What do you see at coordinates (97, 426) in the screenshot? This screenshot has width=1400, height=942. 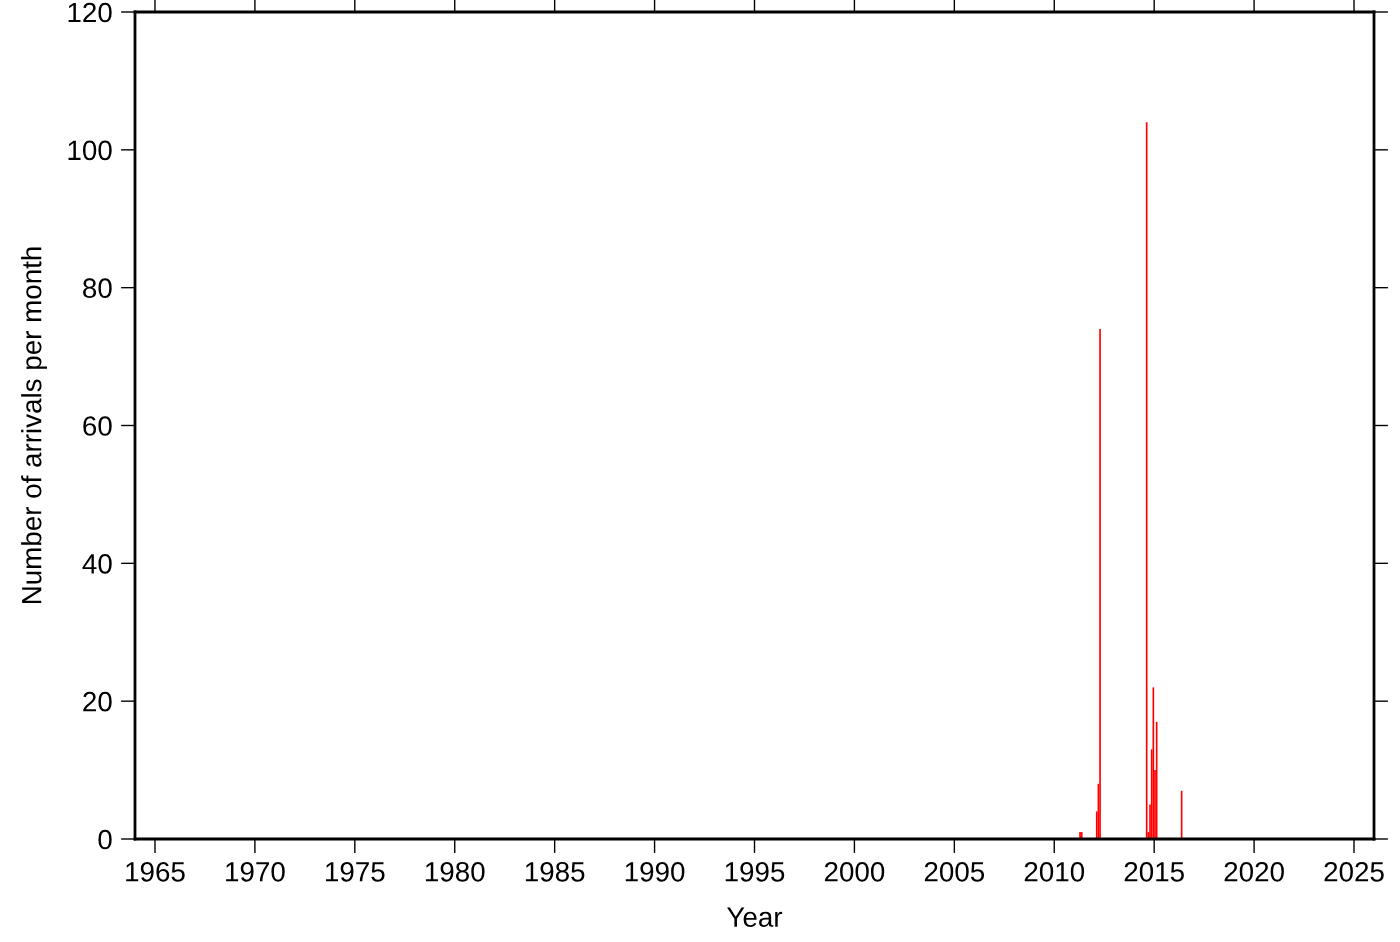 I see `y-tick-label: 60` at bounding box center [97, 426].